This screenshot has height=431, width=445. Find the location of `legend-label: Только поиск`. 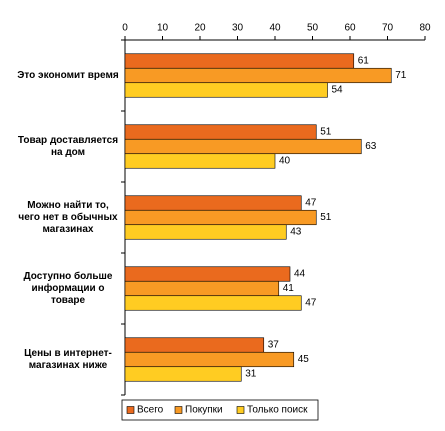

legend-label: Только поиск is located at coordinates (277, 410).